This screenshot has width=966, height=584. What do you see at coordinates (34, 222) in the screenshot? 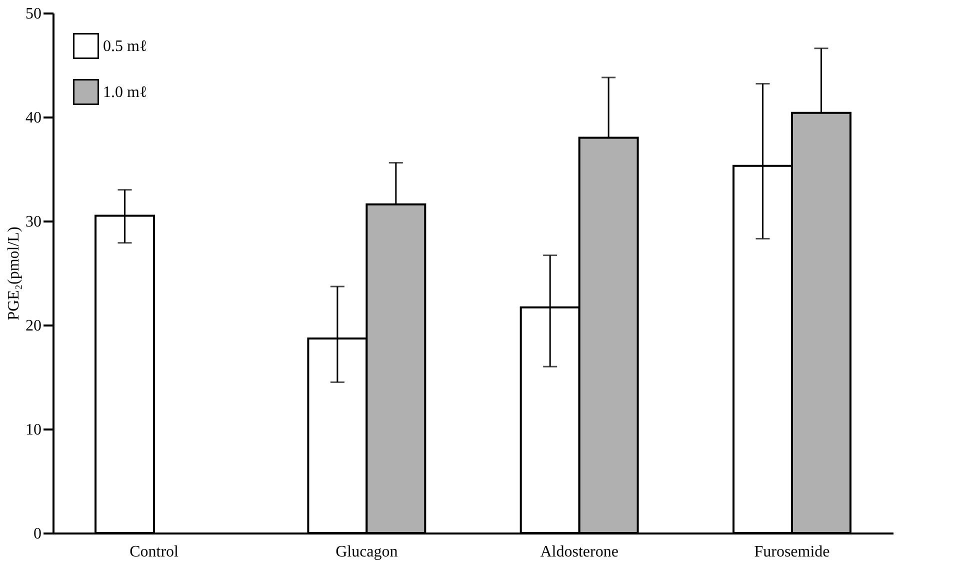
I see `y-tick-label: 30` at bounding box center [34, 222].